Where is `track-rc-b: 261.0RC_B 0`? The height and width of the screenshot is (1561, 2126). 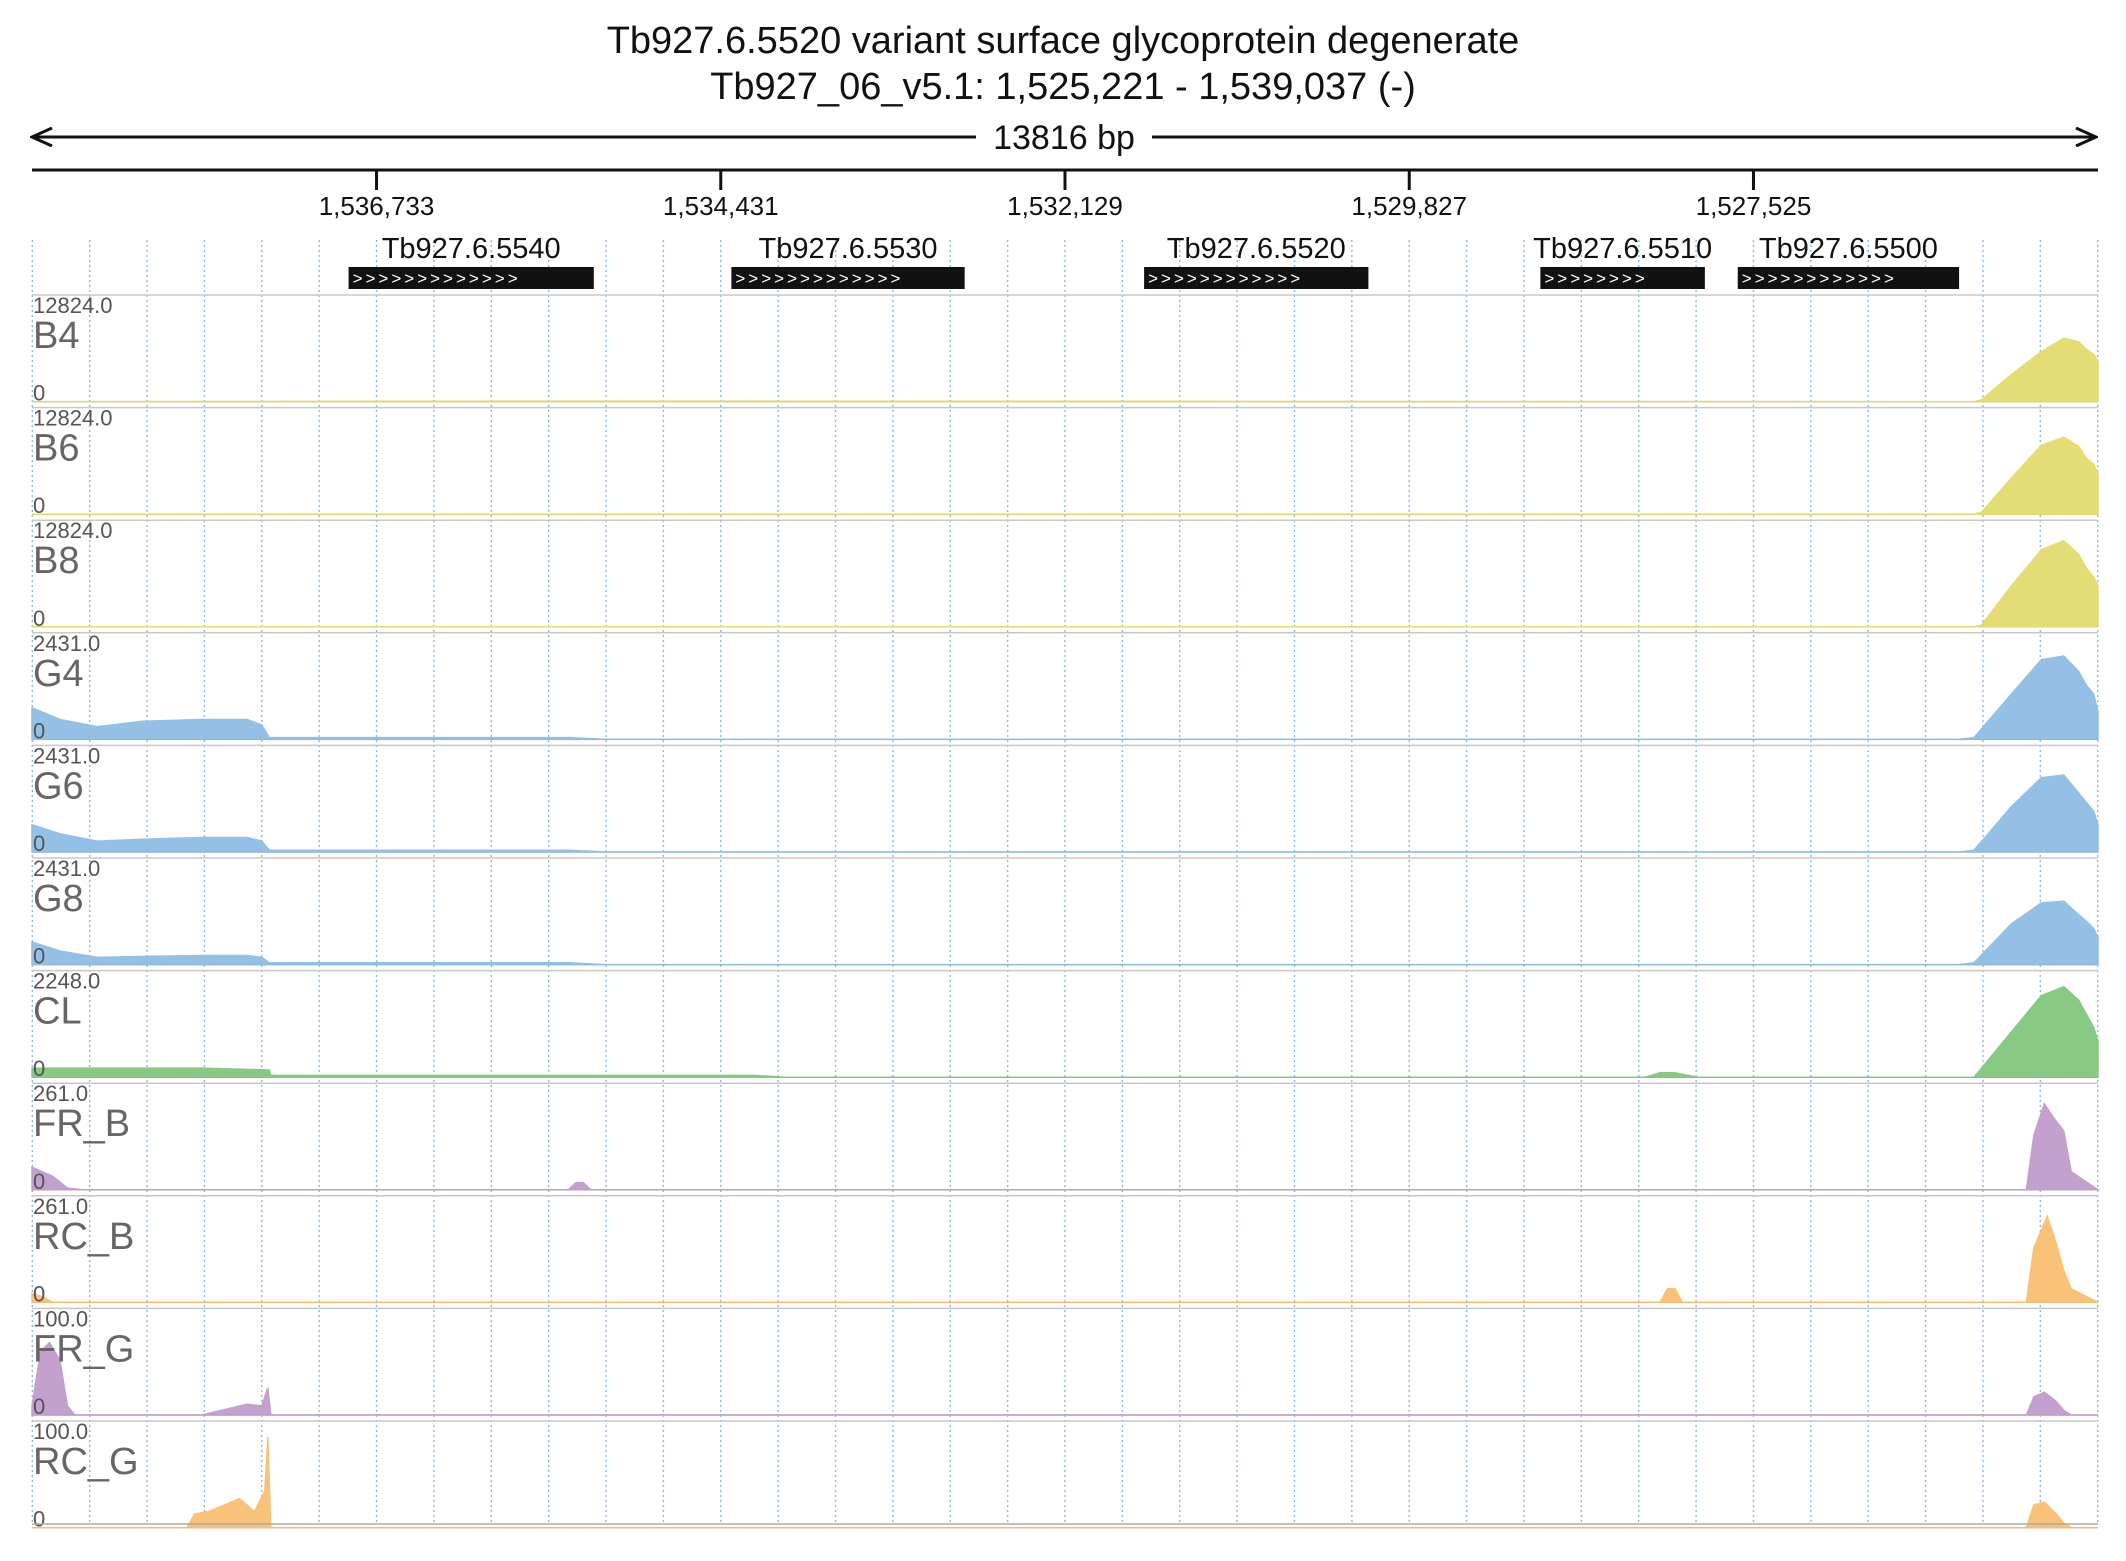
track-rc-b: 261.0RC_B 0 is located at coordinates (1065, 1250).